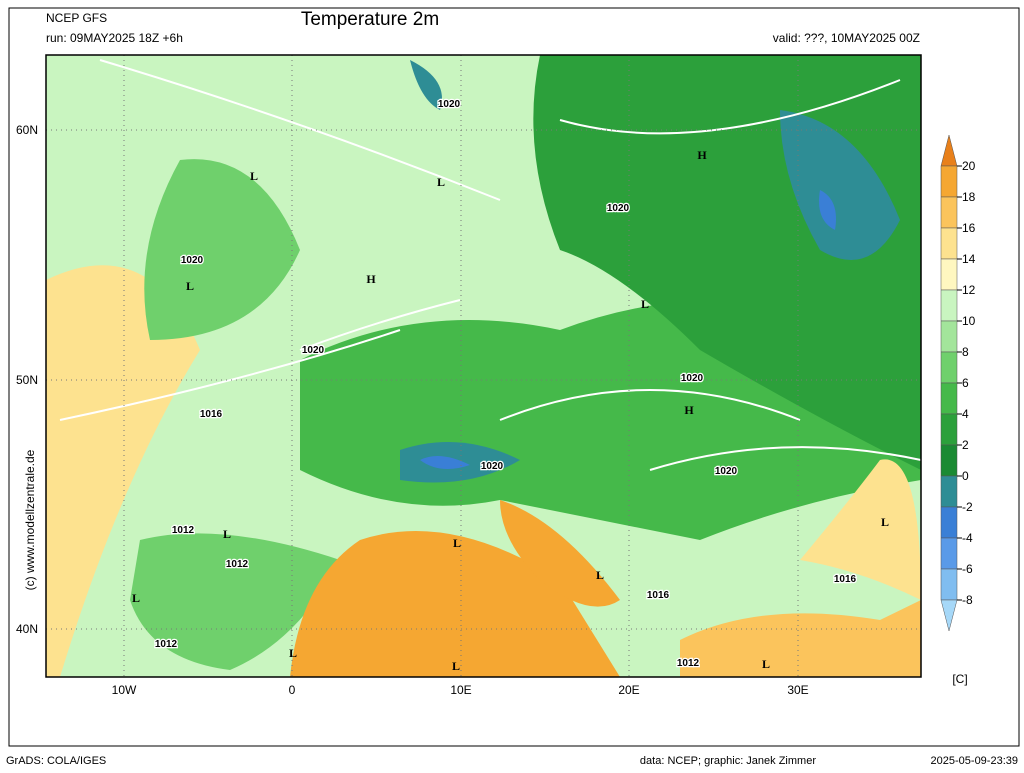 The image size is (1024, 773). What do you see at coordinates (969, 259) in the screenshot?
I see `colorbar-label: 14` at bounding box center [969, 259].